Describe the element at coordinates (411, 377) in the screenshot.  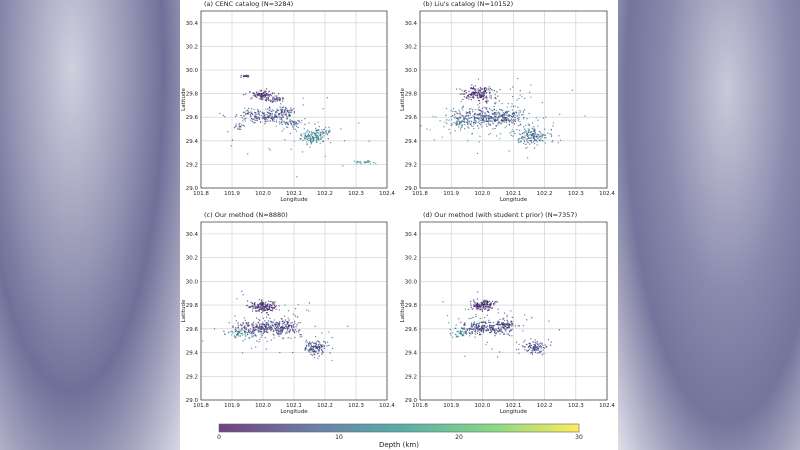
I see `y-tick-label: 29.2` at that location.